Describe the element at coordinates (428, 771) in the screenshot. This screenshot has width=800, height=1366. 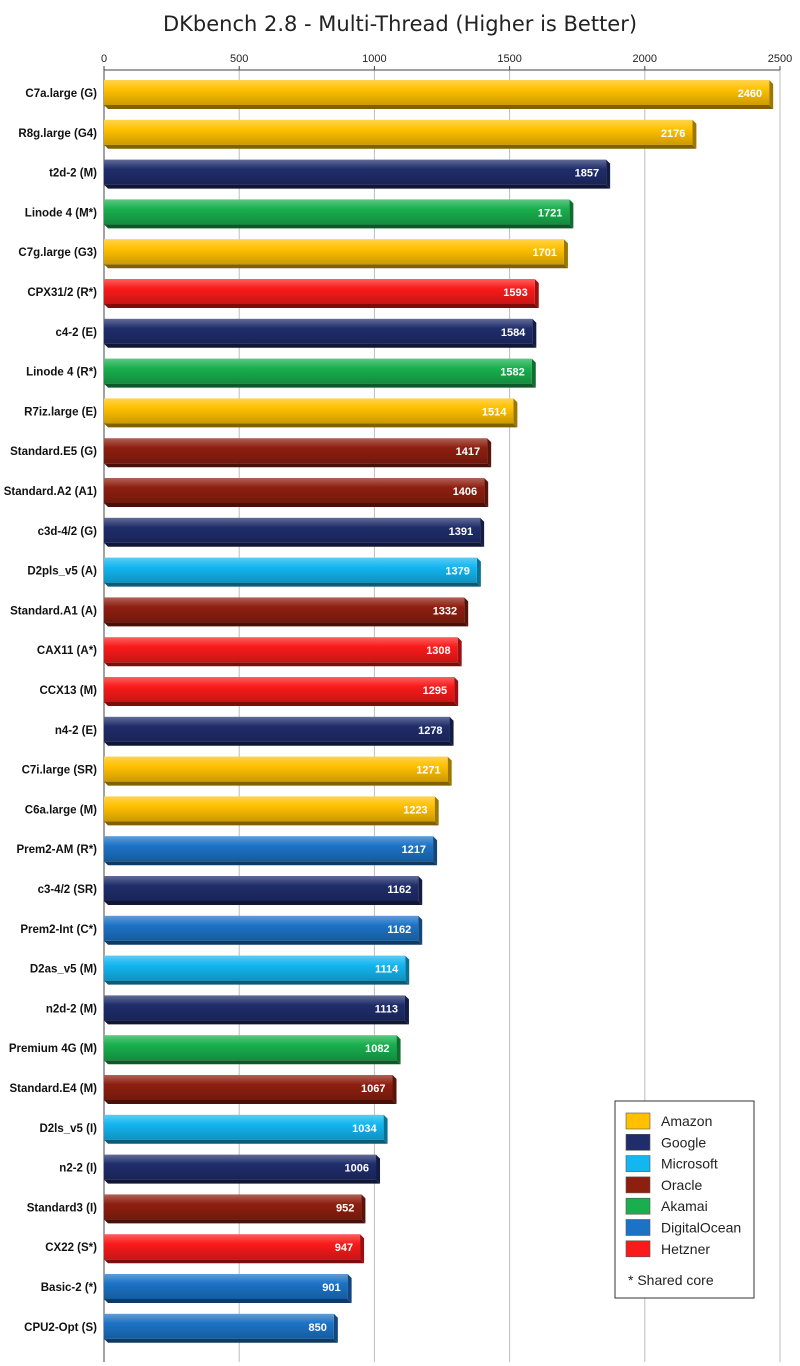
I see `value-label: 1271` at that location.